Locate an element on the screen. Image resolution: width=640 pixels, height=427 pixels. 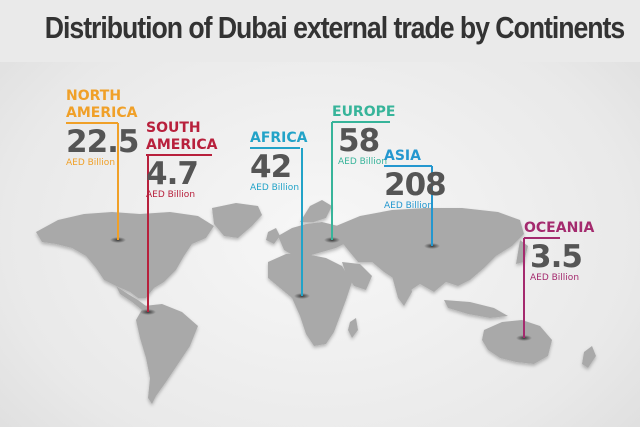
continent-label: ASIA 208 AED Billion is located at coordinates (415, 180).